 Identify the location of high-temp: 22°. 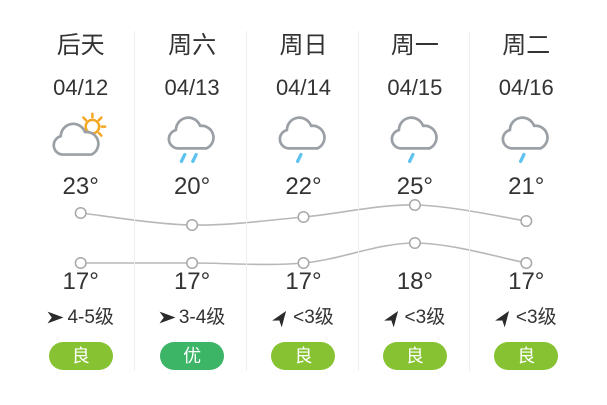
(303, 186).